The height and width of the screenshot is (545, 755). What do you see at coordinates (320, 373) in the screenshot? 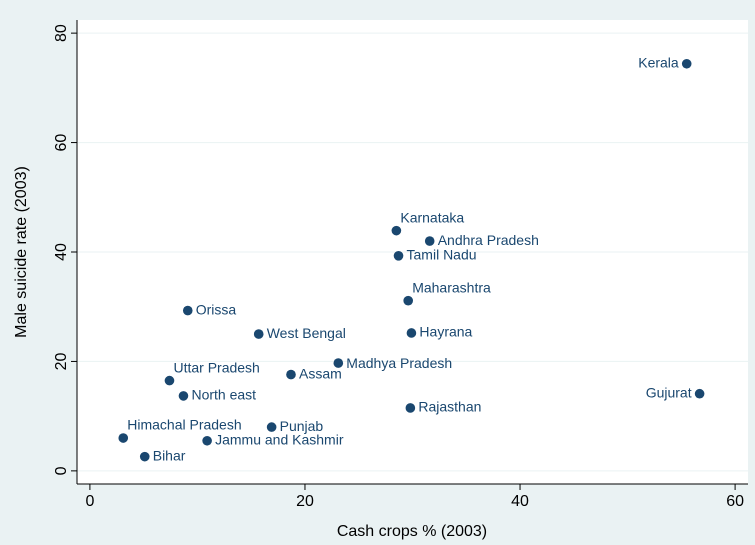
I see `point-label: Assam` at bounding box center [320, 373].